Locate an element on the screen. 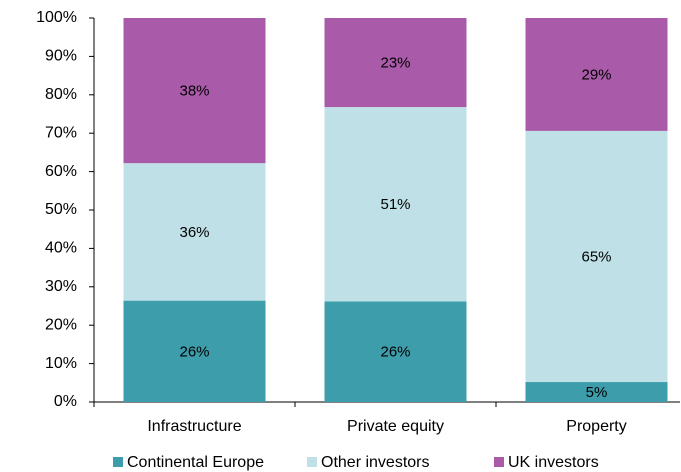  y-tick-label: 70% is located at coordinates (61, 132).